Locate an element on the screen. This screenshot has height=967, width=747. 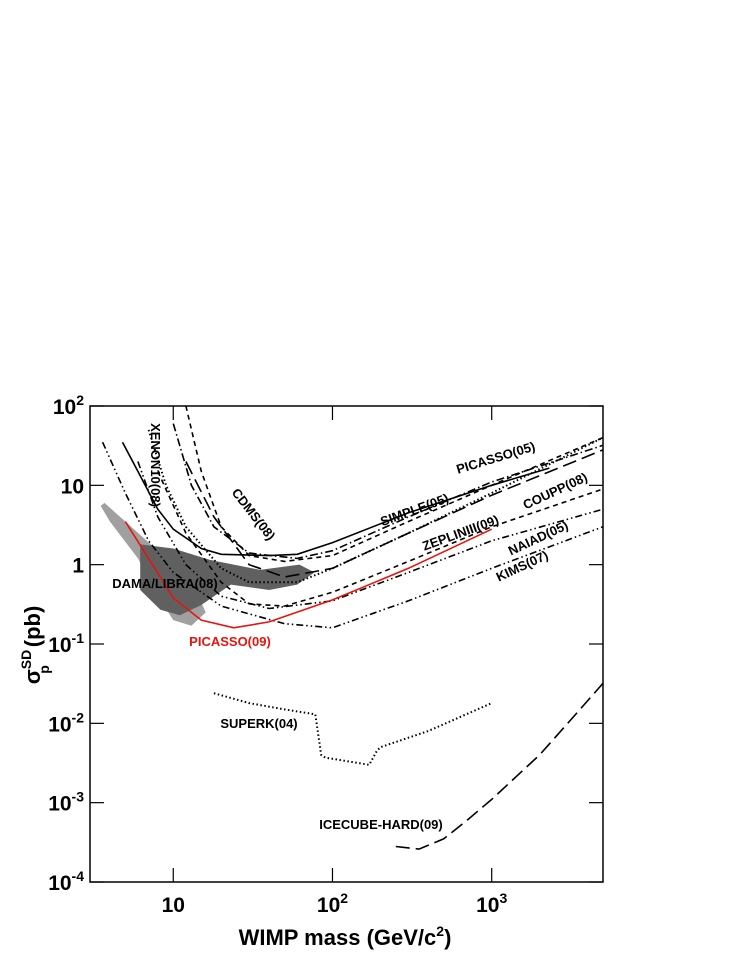
tick-exp: -1 is located at coordinates (78, 638).